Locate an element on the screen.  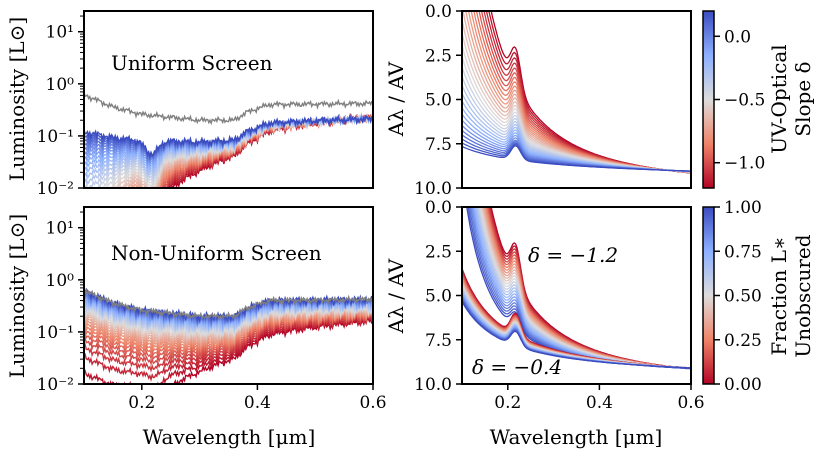
colorbar-tick-label: 0.0 is located at coordinates (737, 37).